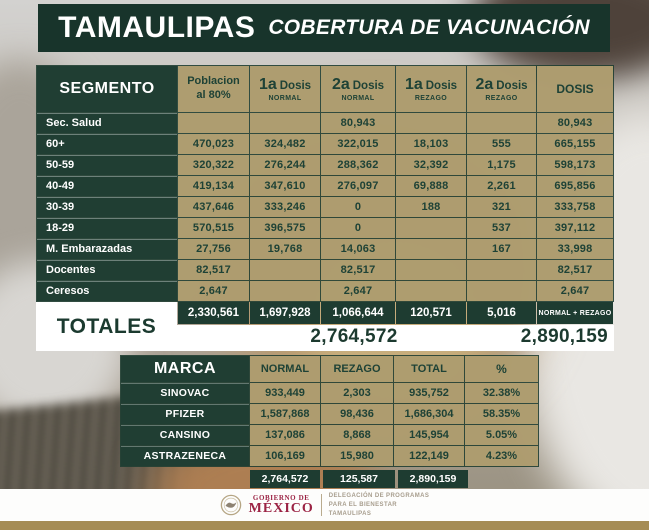 This screenshot has width=649, height=530. I want to click on brand-cell: 1,686,304, so click(429, 414).